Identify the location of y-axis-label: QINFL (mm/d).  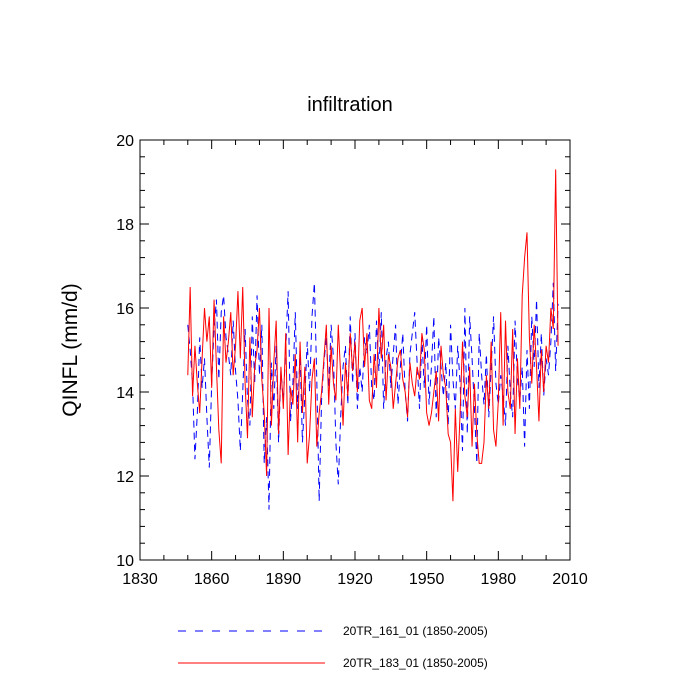
(70, 349).